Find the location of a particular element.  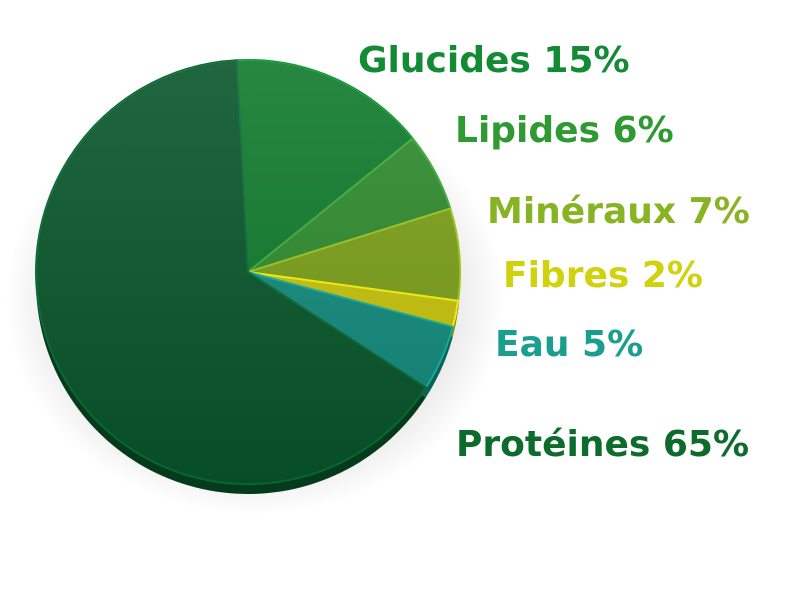

slice-label-lipides: Lipides 6% is located at coordinates (564, 130).